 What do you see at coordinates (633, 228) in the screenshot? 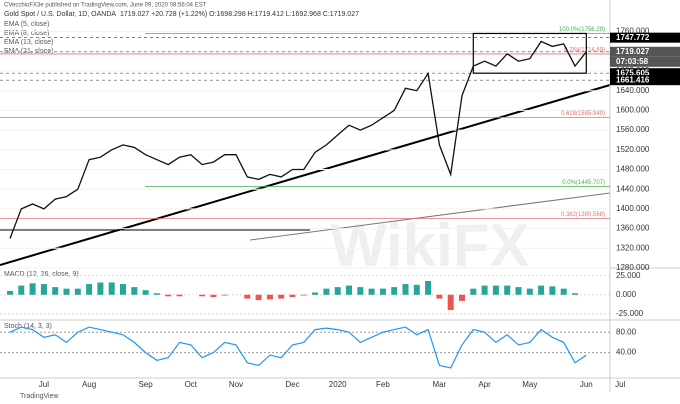
I see `y-tick-label: 1360.000` at bounding box center [633, 228].